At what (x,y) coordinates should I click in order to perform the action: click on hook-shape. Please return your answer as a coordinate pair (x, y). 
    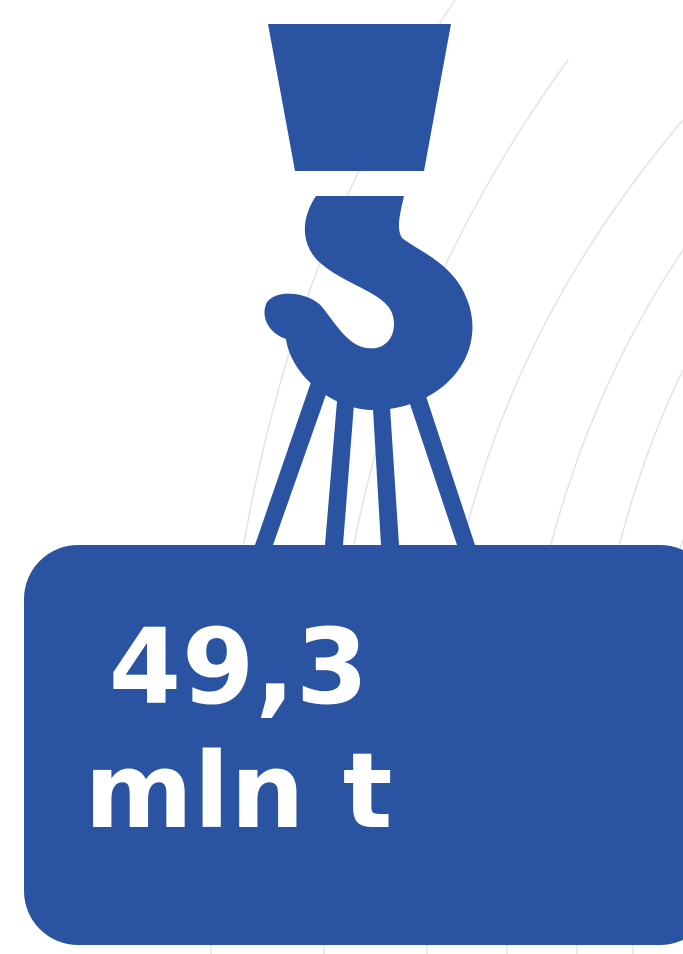
    Looking at the image, I should click on (368, 303).